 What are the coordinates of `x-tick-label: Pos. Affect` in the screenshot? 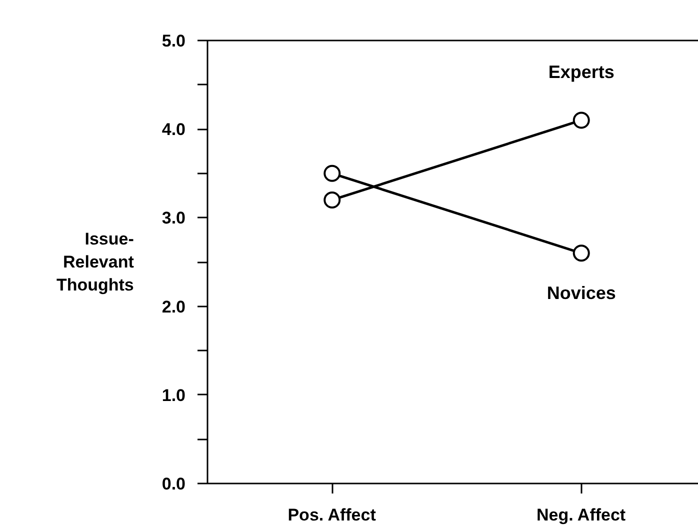 It's located at (332, 515).